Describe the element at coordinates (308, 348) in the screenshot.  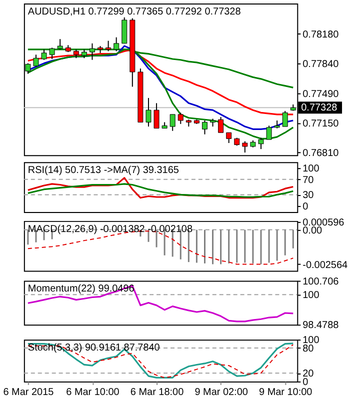
I see `y-tick-label: 80` at that location.